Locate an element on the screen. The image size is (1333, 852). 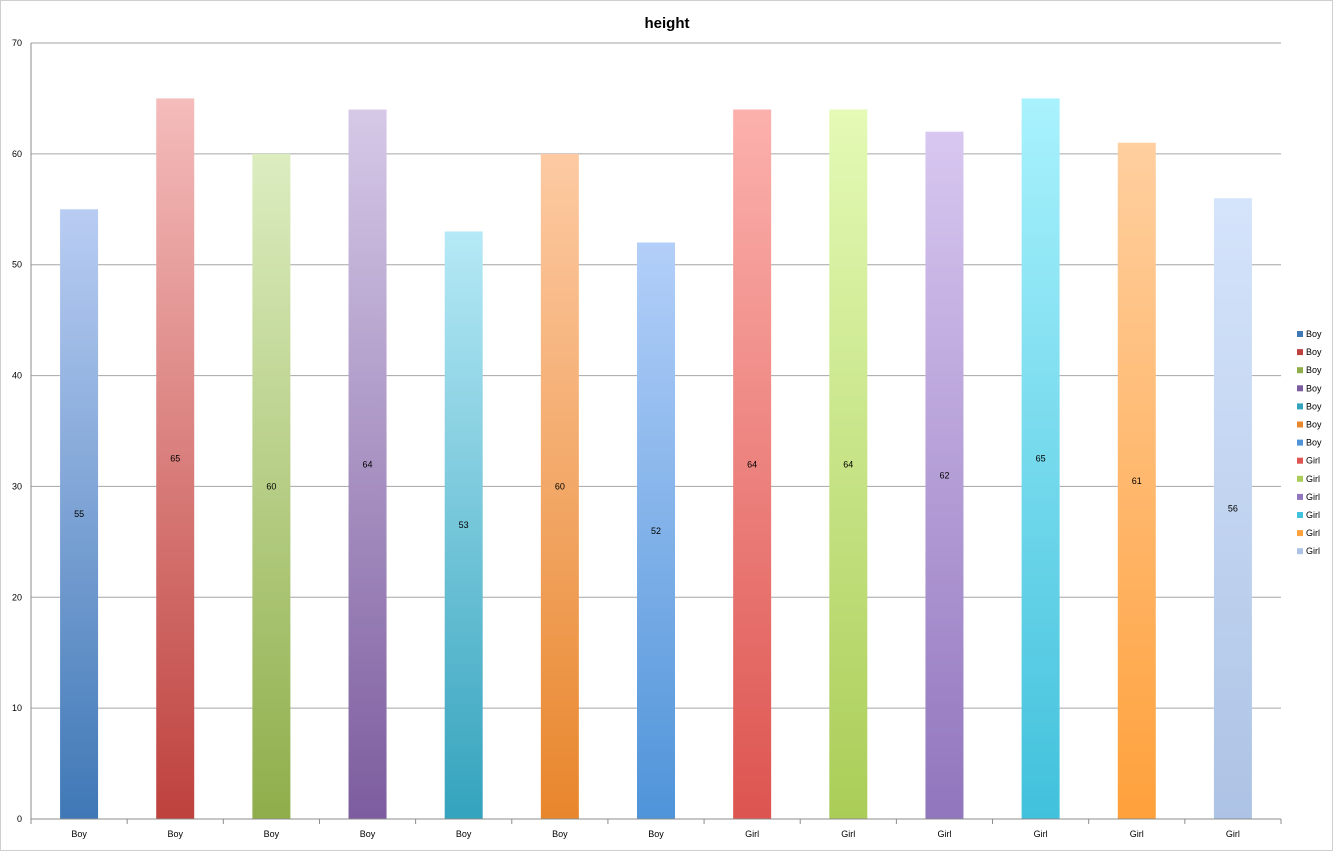
data-label: 61 is located at coordinates (1137, 481).